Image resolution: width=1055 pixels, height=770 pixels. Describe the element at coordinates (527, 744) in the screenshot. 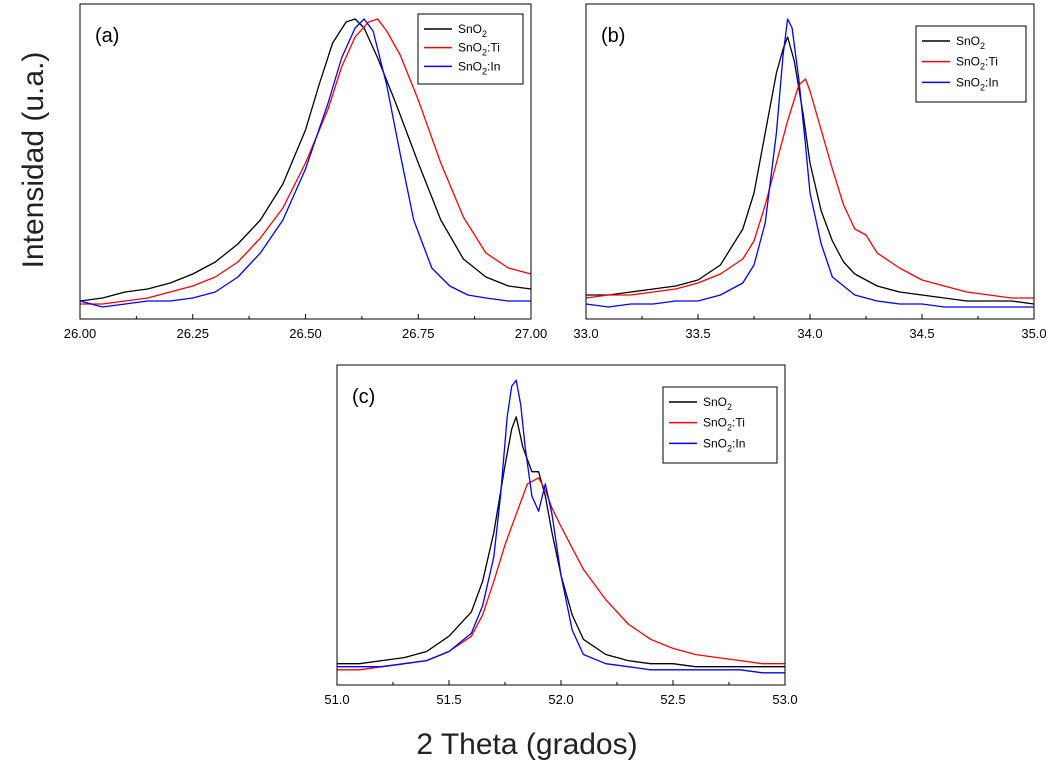

I see `x-axis-label: 2 Theta (grados)` at that location.